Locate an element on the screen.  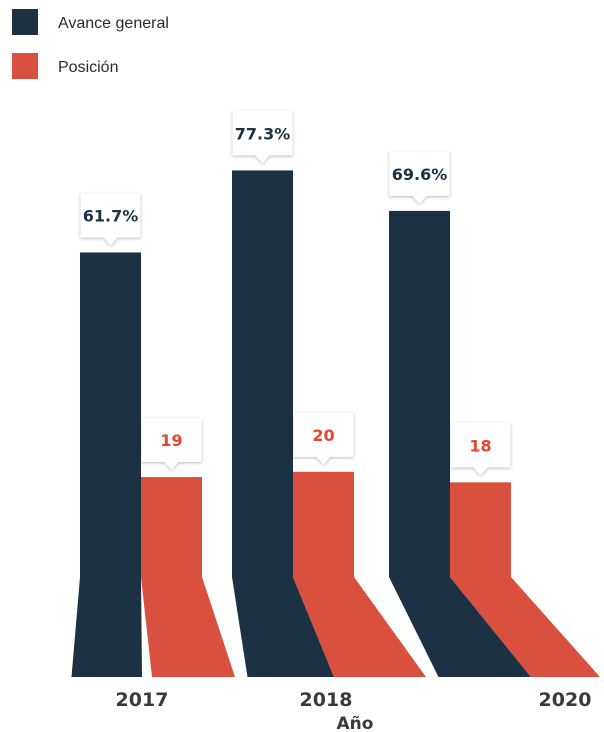
data-label-text: 18 is located at coordinates (480, 445).